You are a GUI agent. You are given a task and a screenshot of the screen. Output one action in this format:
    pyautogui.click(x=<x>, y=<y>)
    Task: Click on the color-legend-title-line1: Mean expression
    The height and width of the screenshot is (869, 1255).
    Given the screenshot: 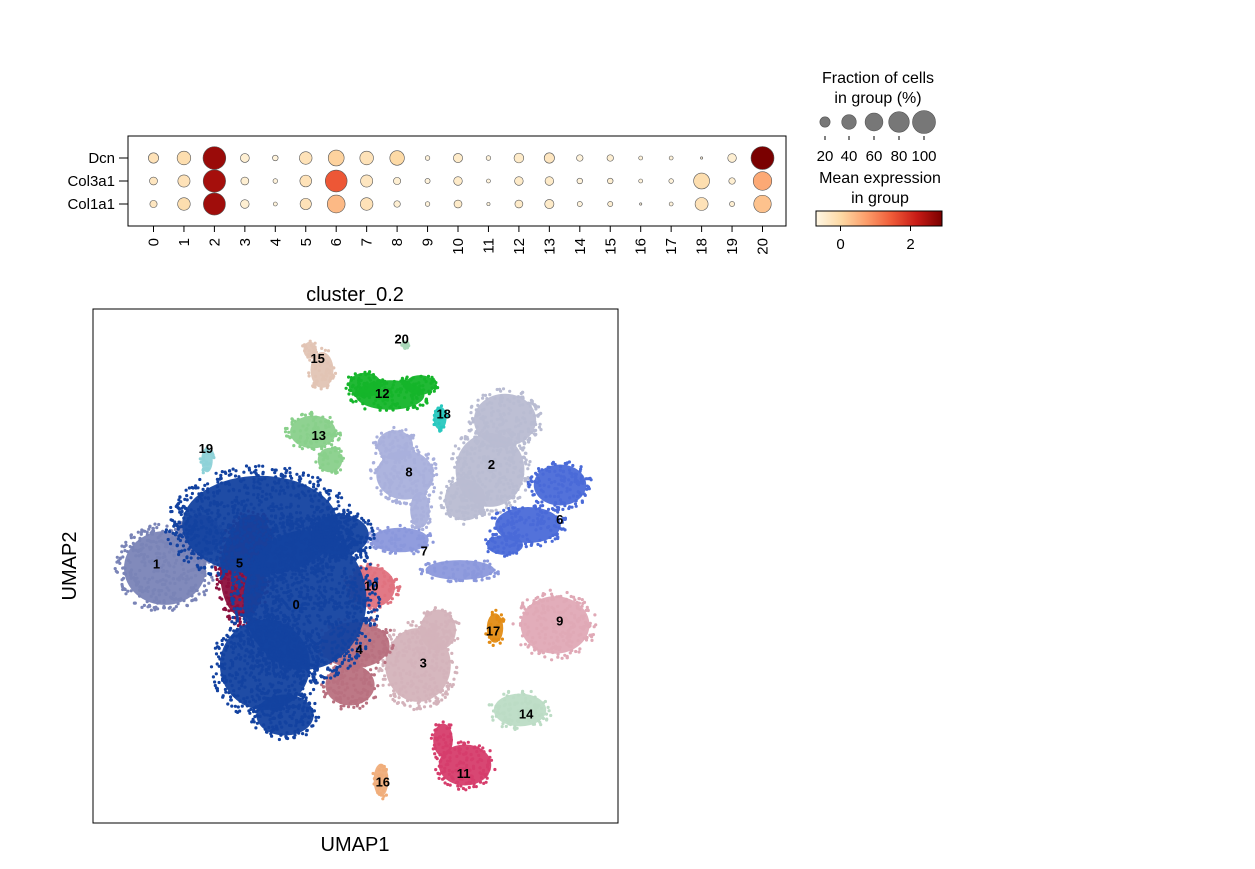 What is the action you would take?
    pyautogui.click(x=880, y=178)
    